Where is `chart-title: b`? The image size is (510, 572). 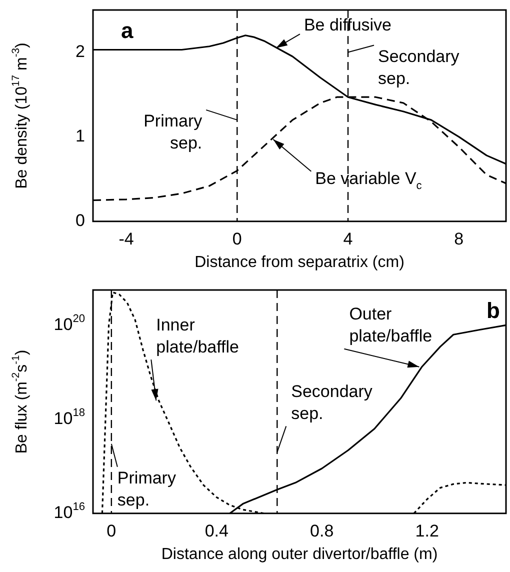 chart-title: b is located at coordinates (493, 311).